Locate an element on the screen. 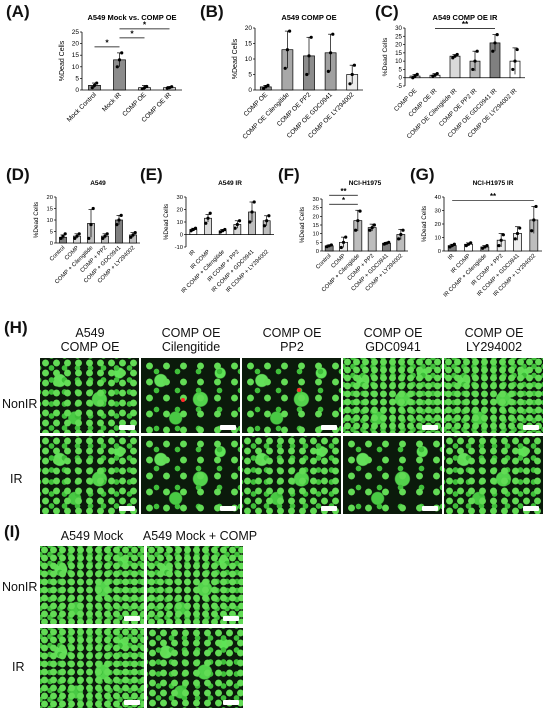 Image resolution: width=550 pixels, height=712 pixels. panel-letter-a: (A) is located at coordinates (18, 11).